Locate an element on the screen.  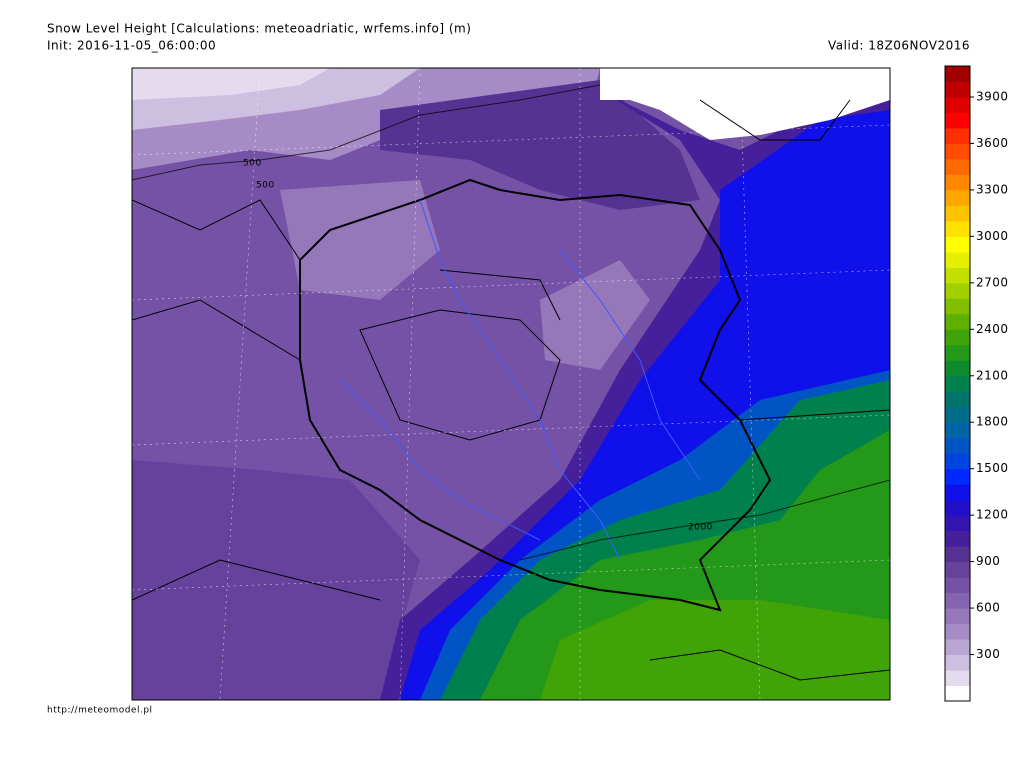
colorbar-frame is located at coordinates (957, 383).